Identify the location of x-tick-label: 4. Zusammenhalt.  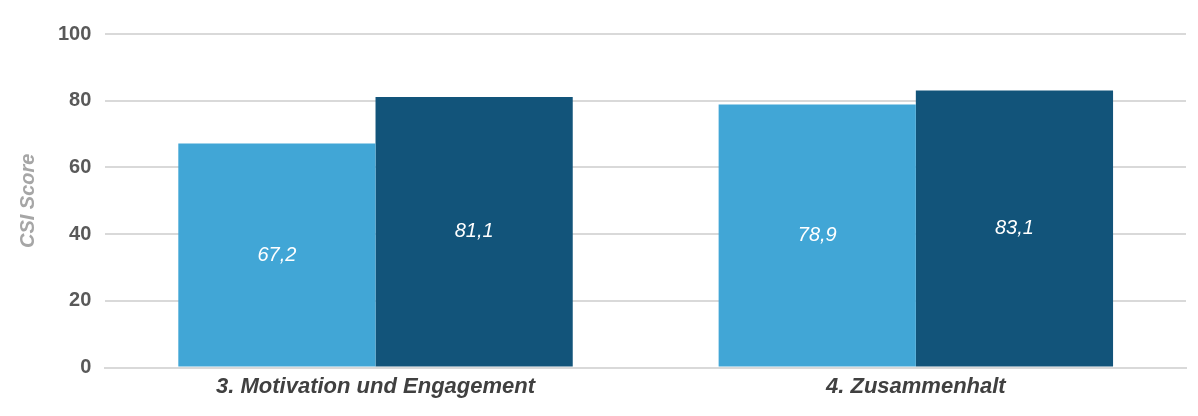
(916, 385).